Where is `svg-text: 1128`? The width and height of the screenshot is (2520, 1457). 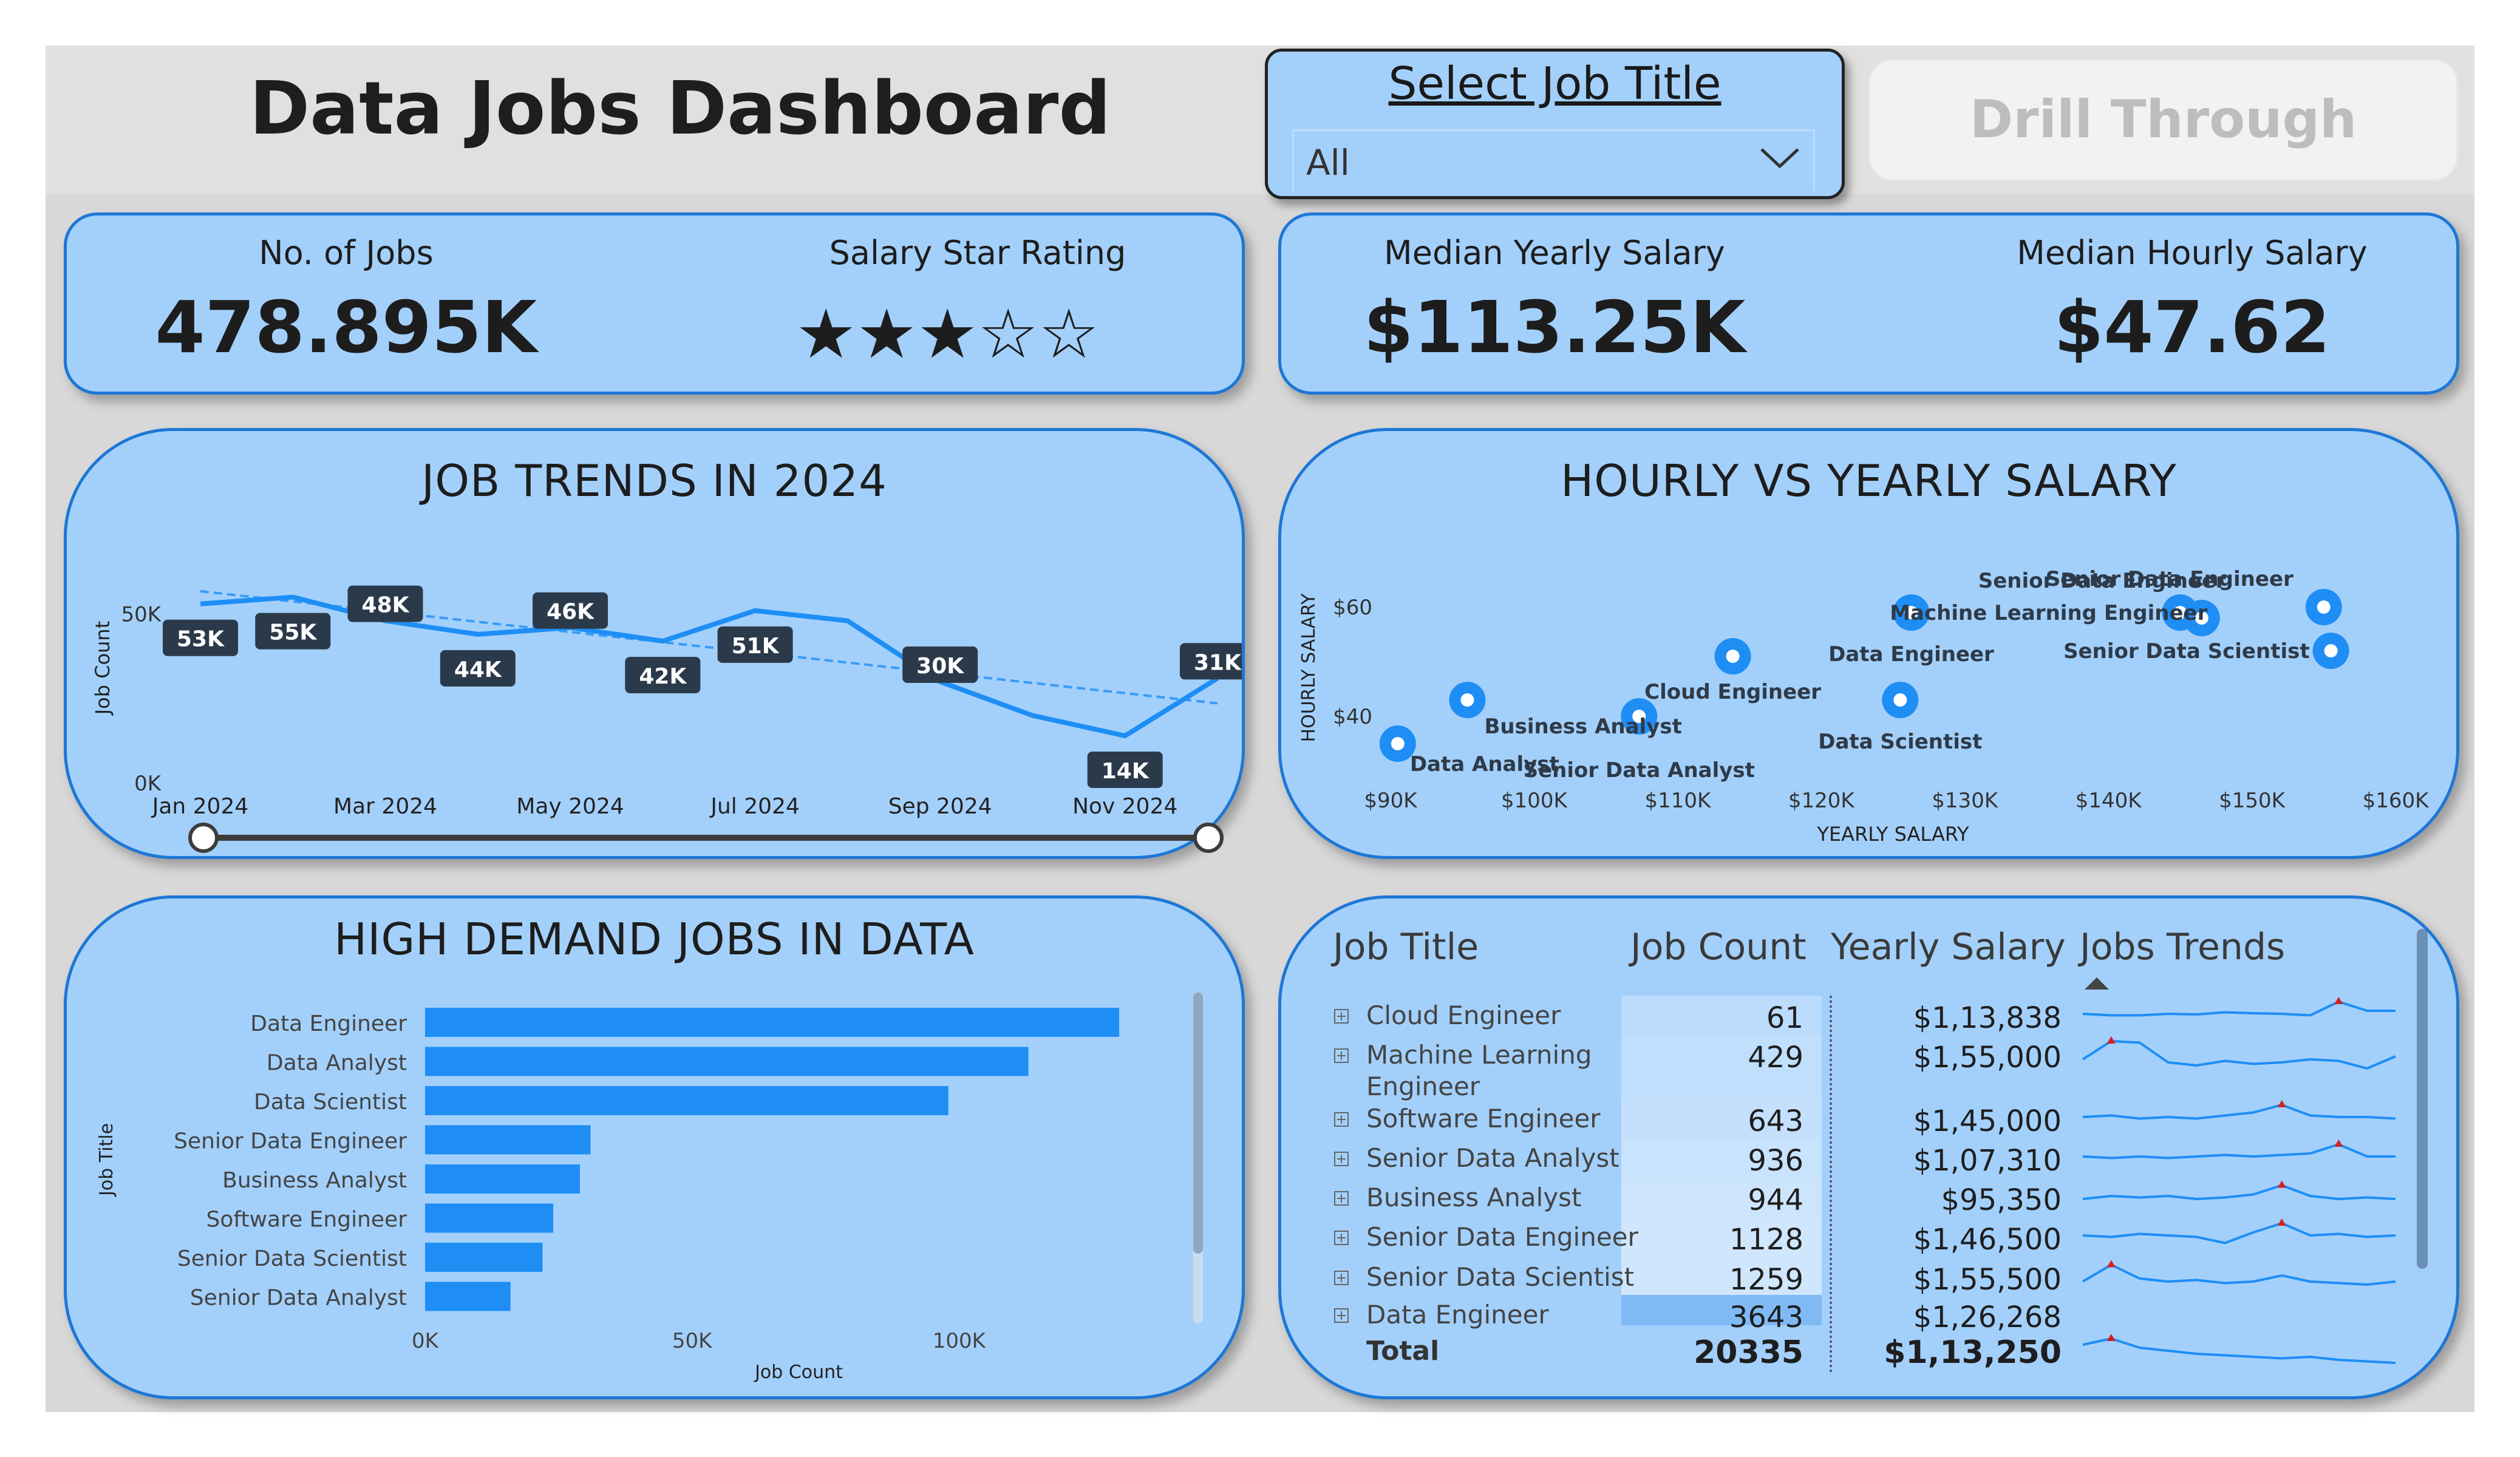
svg-text: 1128 is located at coordinates (1766, 1240).